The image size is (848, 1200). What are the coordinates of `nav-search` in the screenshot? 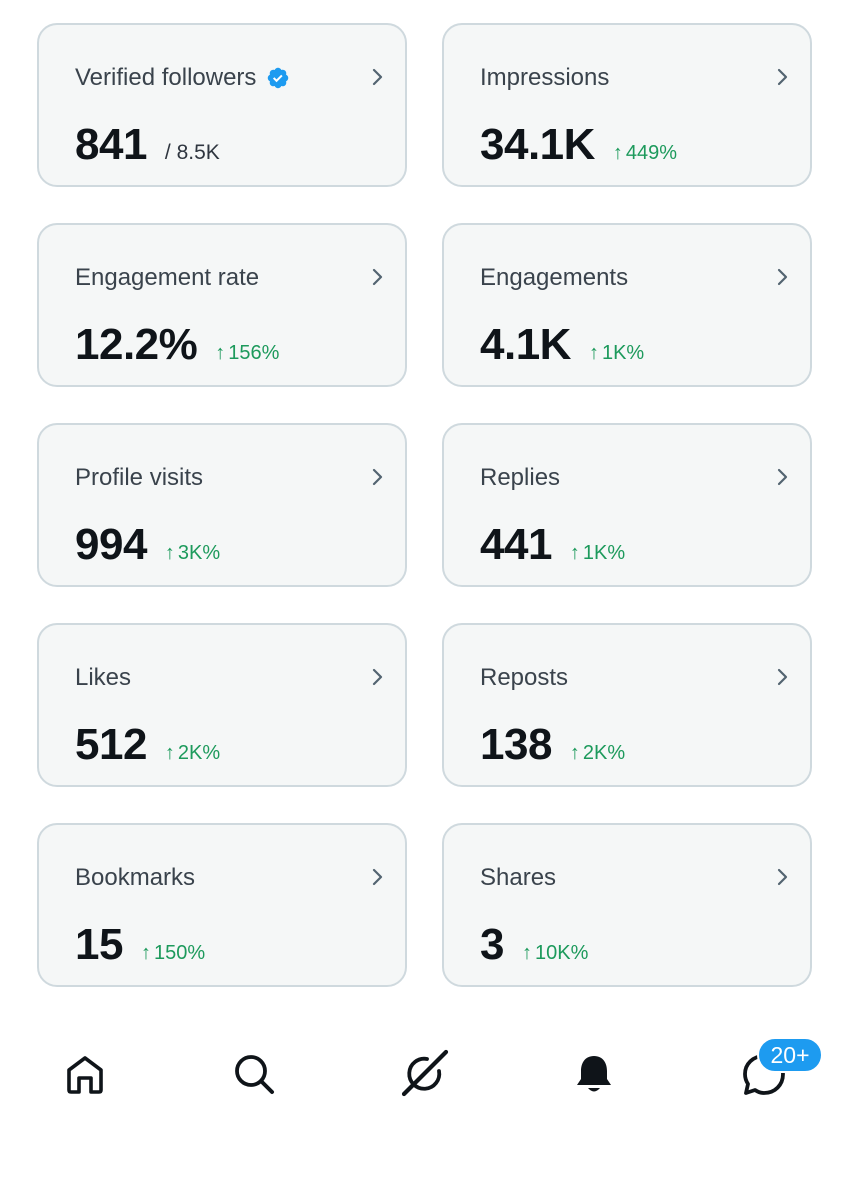 It's located at (254, 1074).